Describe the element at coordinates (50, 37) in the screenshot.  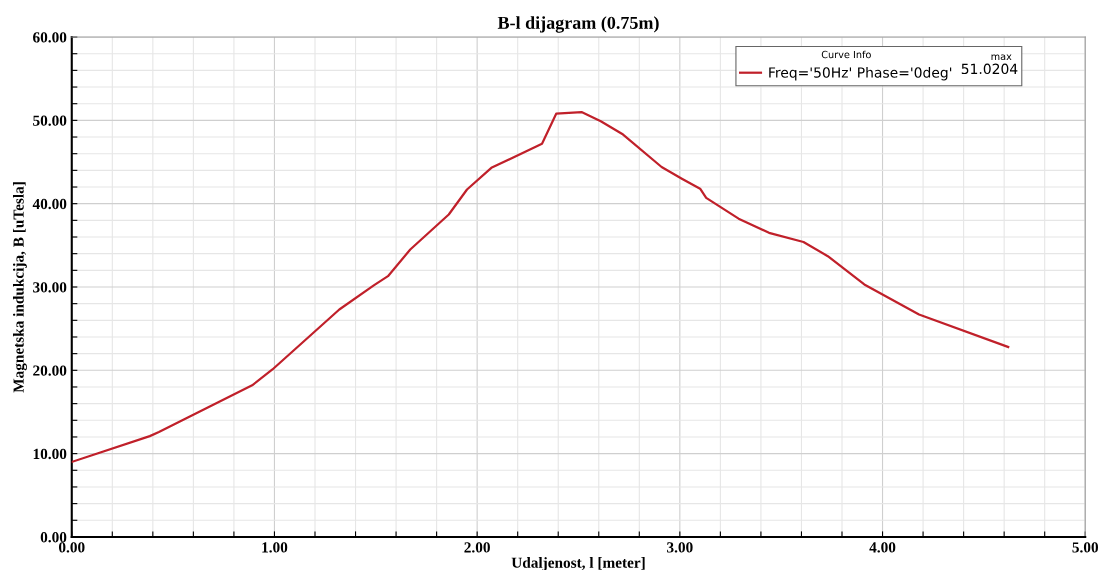
I see `y-tick-label: 60.00` at that location.